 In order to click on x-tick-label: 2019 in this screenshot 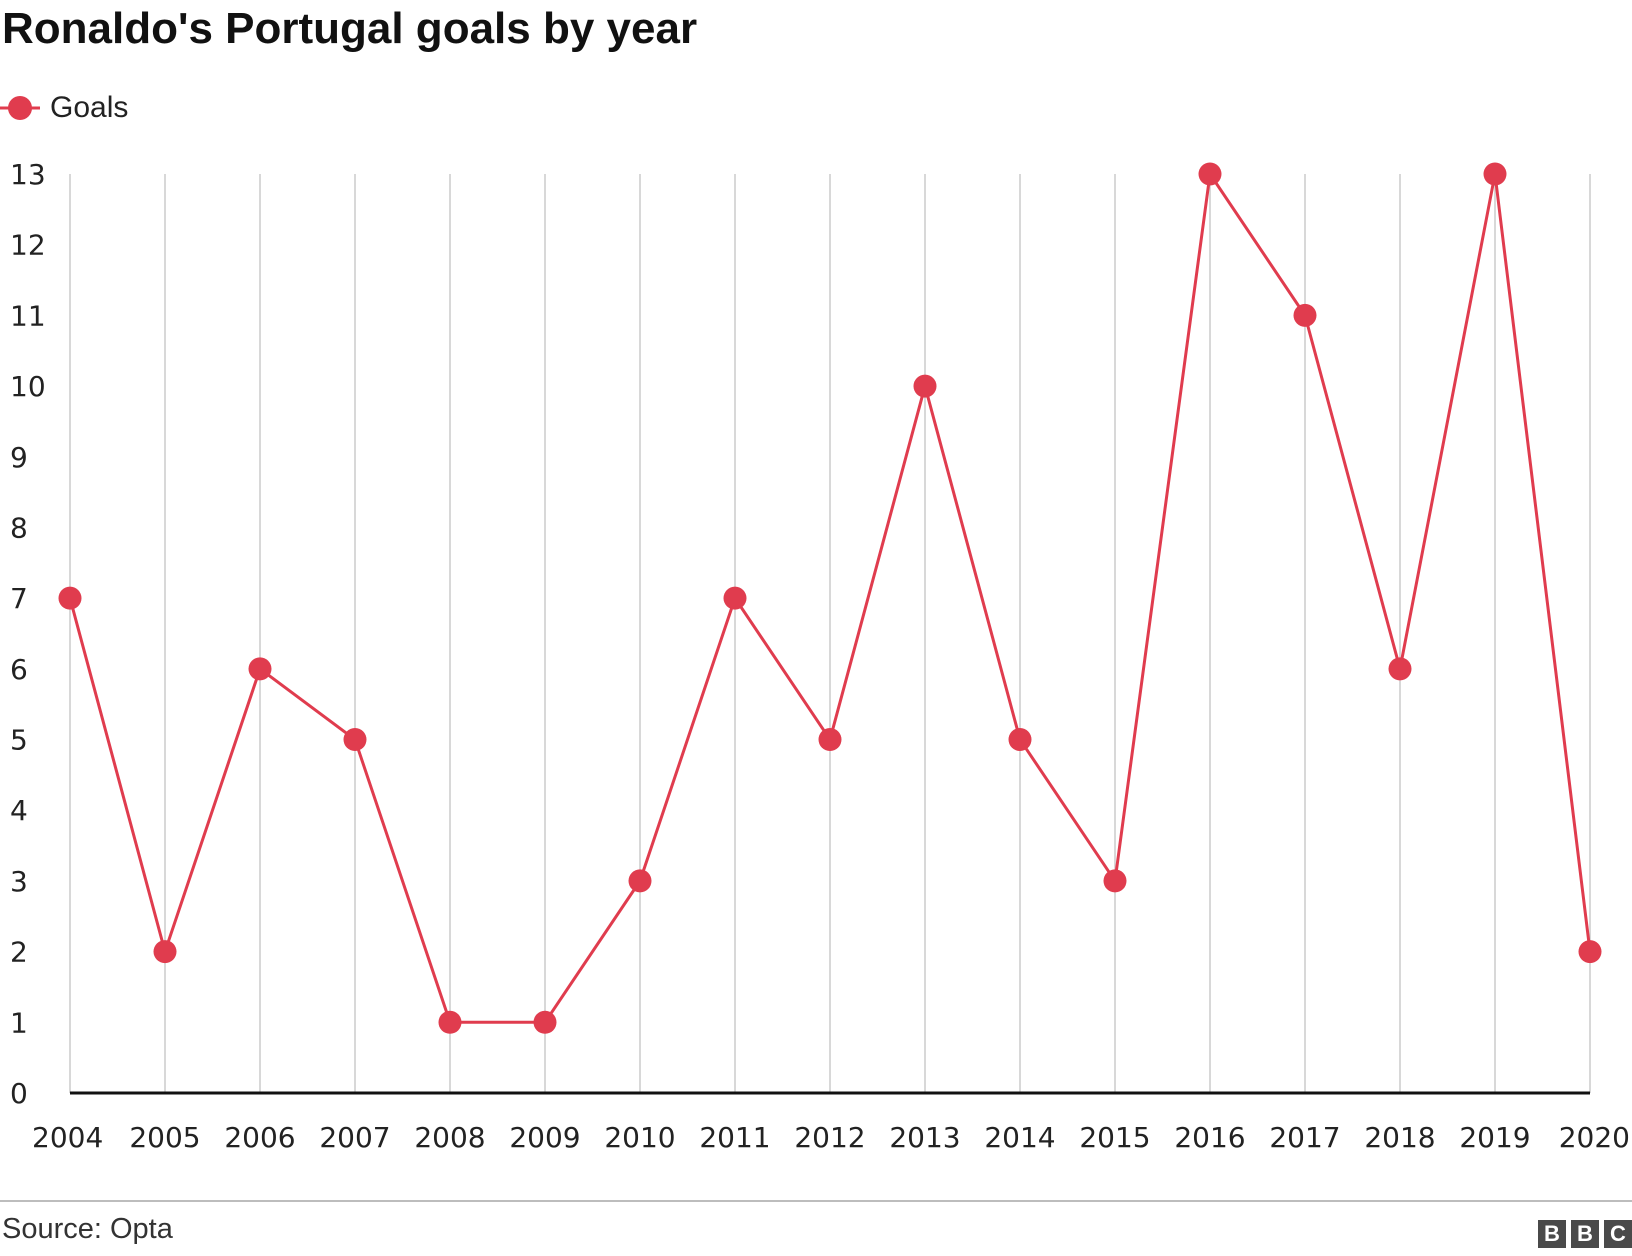, I will do `click(1494, 1137)`.